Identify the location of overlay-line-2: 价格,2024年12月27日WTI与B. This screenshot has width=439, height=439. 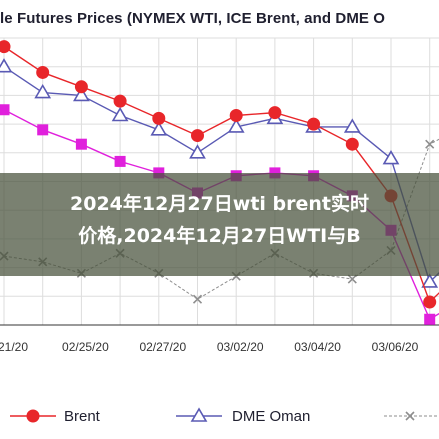
(219, 236).